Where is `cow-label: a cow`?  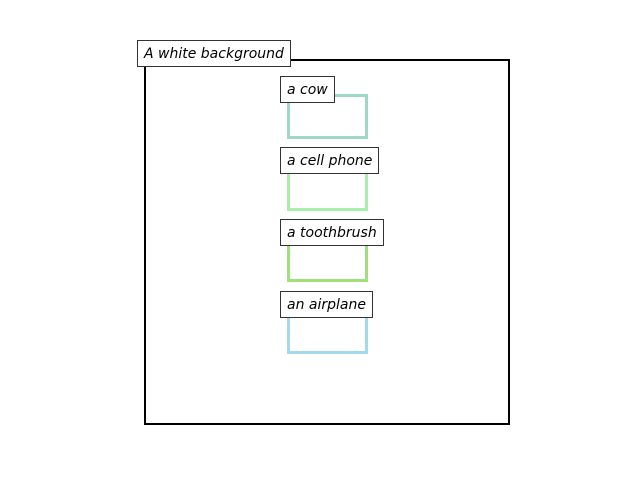 cow-label: a cow is located at coordinates (307, 89).